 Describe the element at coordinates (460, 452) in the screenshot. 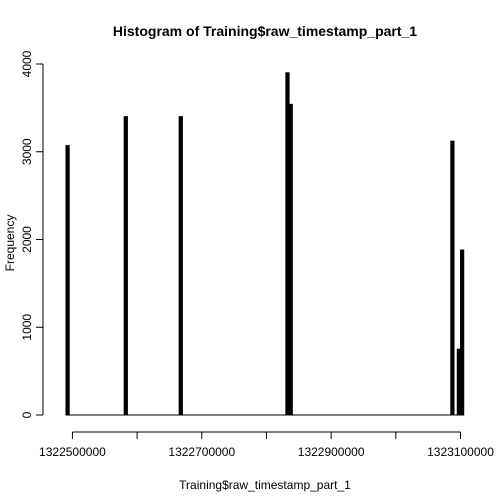

I see `x-tick-label-6: 1323100000` at that location.